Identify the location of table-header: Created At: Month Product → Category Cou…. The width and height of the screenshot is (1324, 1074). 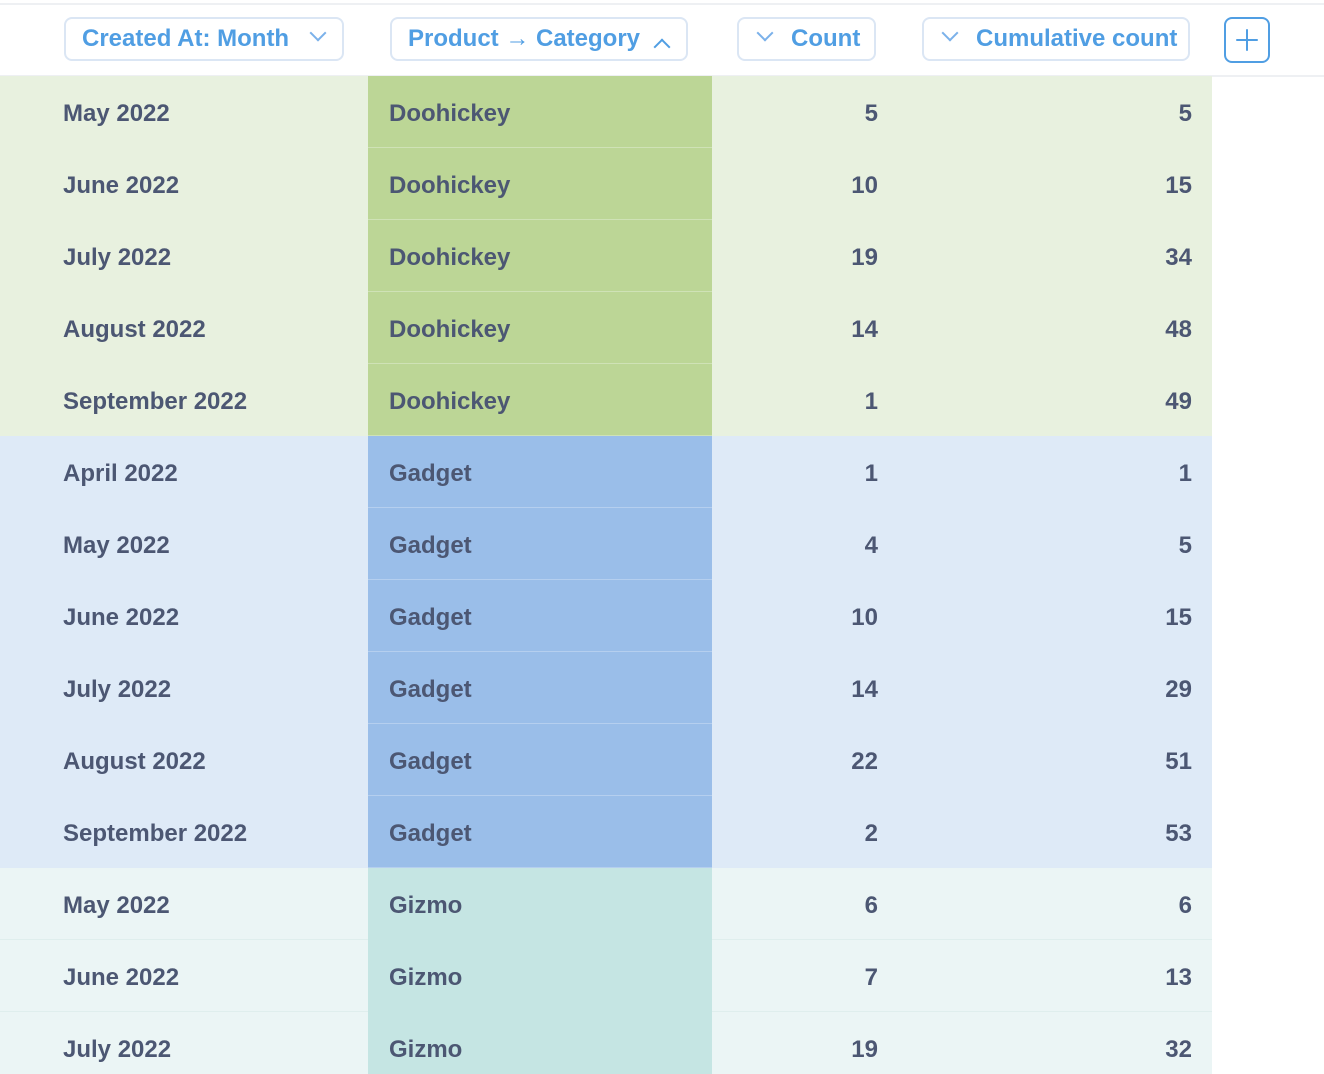
(662, 41).